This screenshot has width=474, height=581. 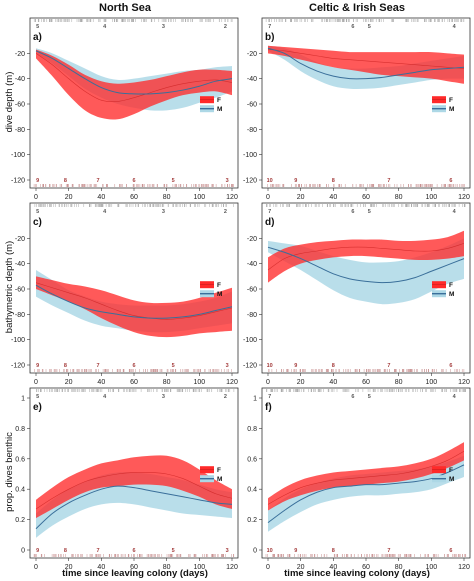 I want to click on y-tick-label: -100, so click(x=250, y=340).